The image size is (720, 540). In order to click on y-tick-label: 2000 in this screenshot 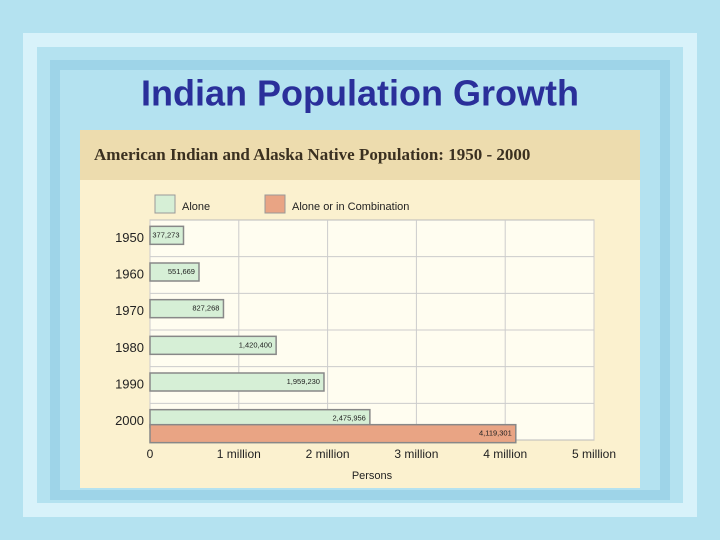, I will do `click(129, 420)`.